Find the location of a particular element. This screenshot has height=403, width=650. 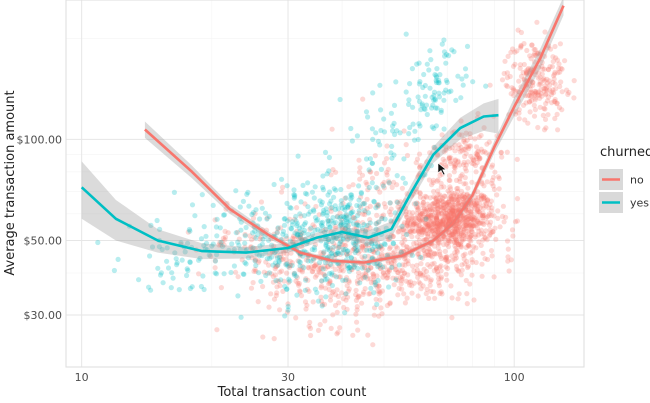

legend-item-no: no is located at coordinates (621, 179).